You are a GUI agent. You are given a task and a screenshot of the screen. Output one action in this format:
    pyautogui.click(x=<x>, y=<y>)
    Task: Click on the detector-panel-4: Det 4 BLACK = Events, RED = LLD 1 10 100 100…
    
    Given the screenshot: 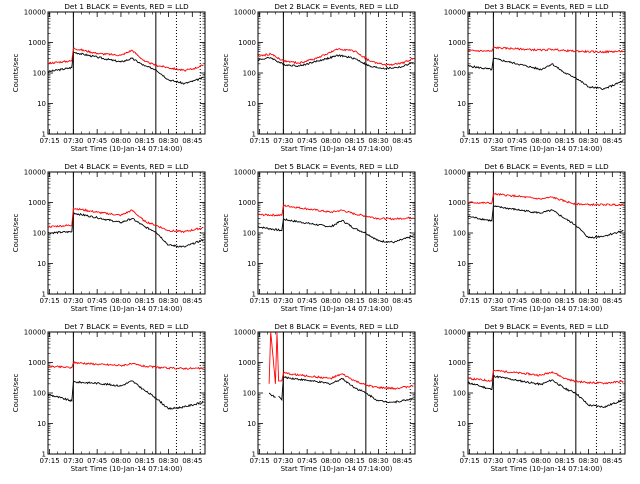 What is the action you would take?
    pyautogui.click(x=109, y=237)
    